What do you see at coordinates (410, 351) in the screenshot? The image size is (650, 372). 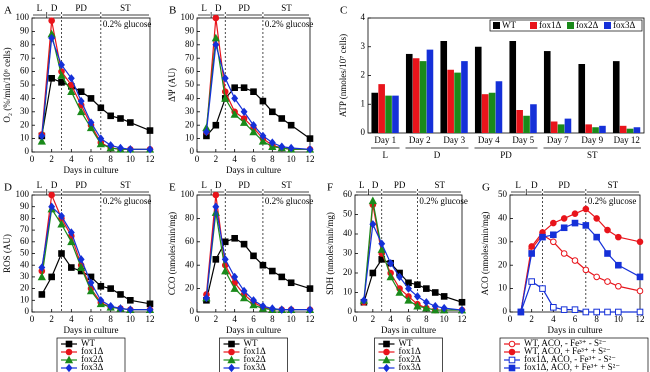 I see `legend-label: fox1Δ` at bounding box center [410, 351].